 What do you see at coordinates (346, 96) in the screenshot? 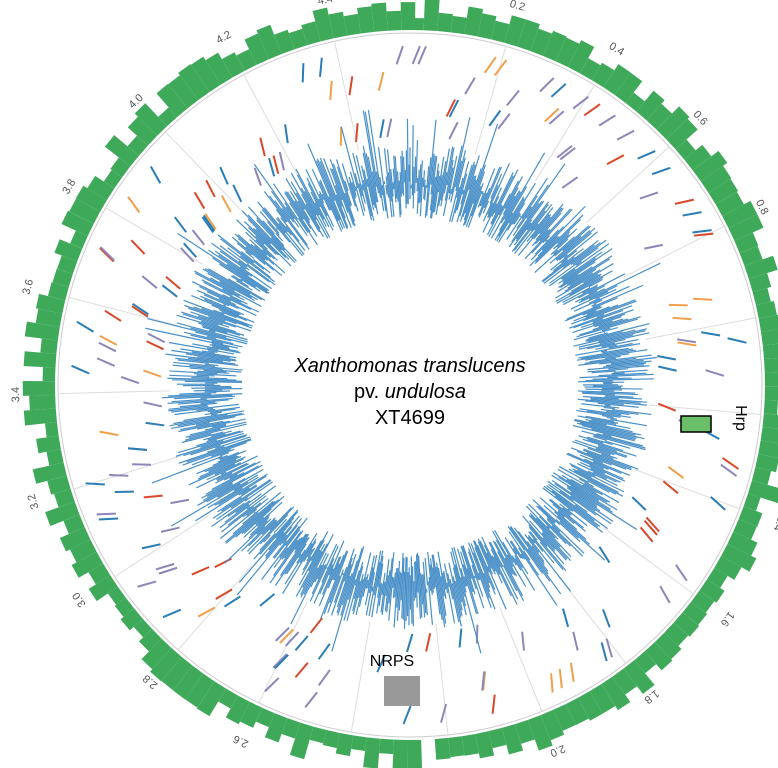
I see `grid-line` at bounding box center [346, 96].